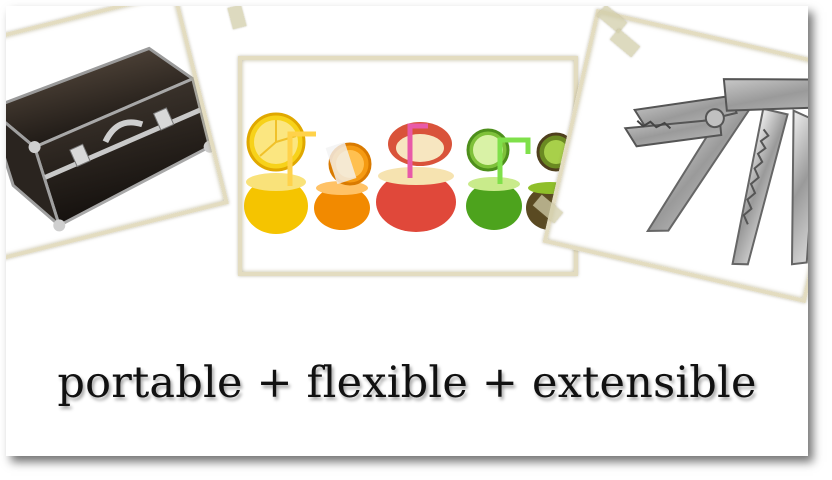  What do you see at coordinates (111, 139) in the screenshot?
I see `briefcase-icon` at bounding box center [111, 139].